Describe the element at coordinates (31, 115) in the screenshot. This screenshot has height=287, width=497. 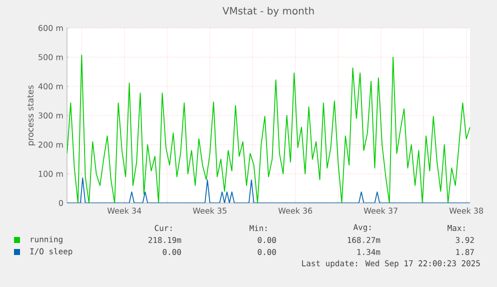
I see `y-axis-title: process states` at that location.